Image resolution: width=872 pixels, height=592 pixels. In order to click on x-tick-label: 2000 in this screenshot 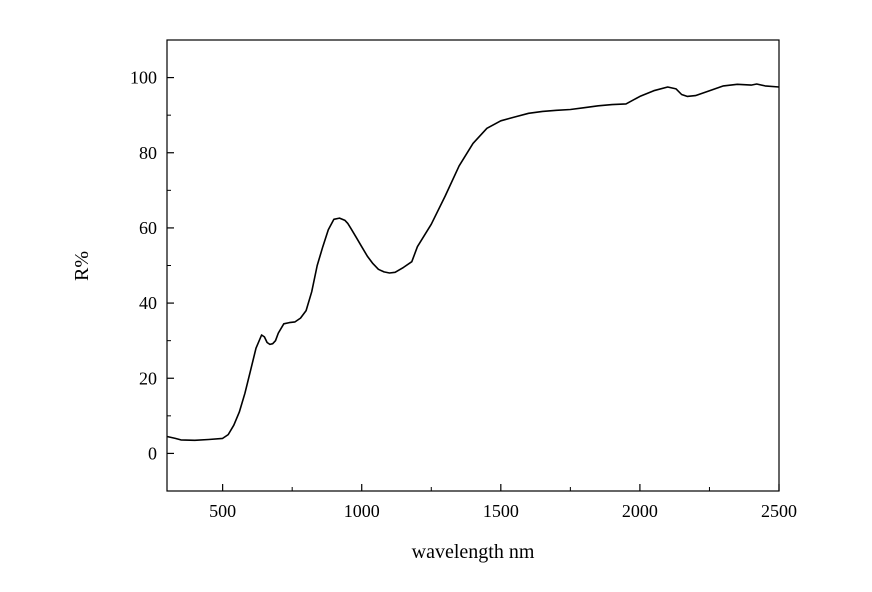, I will do `click(640, 511)`.